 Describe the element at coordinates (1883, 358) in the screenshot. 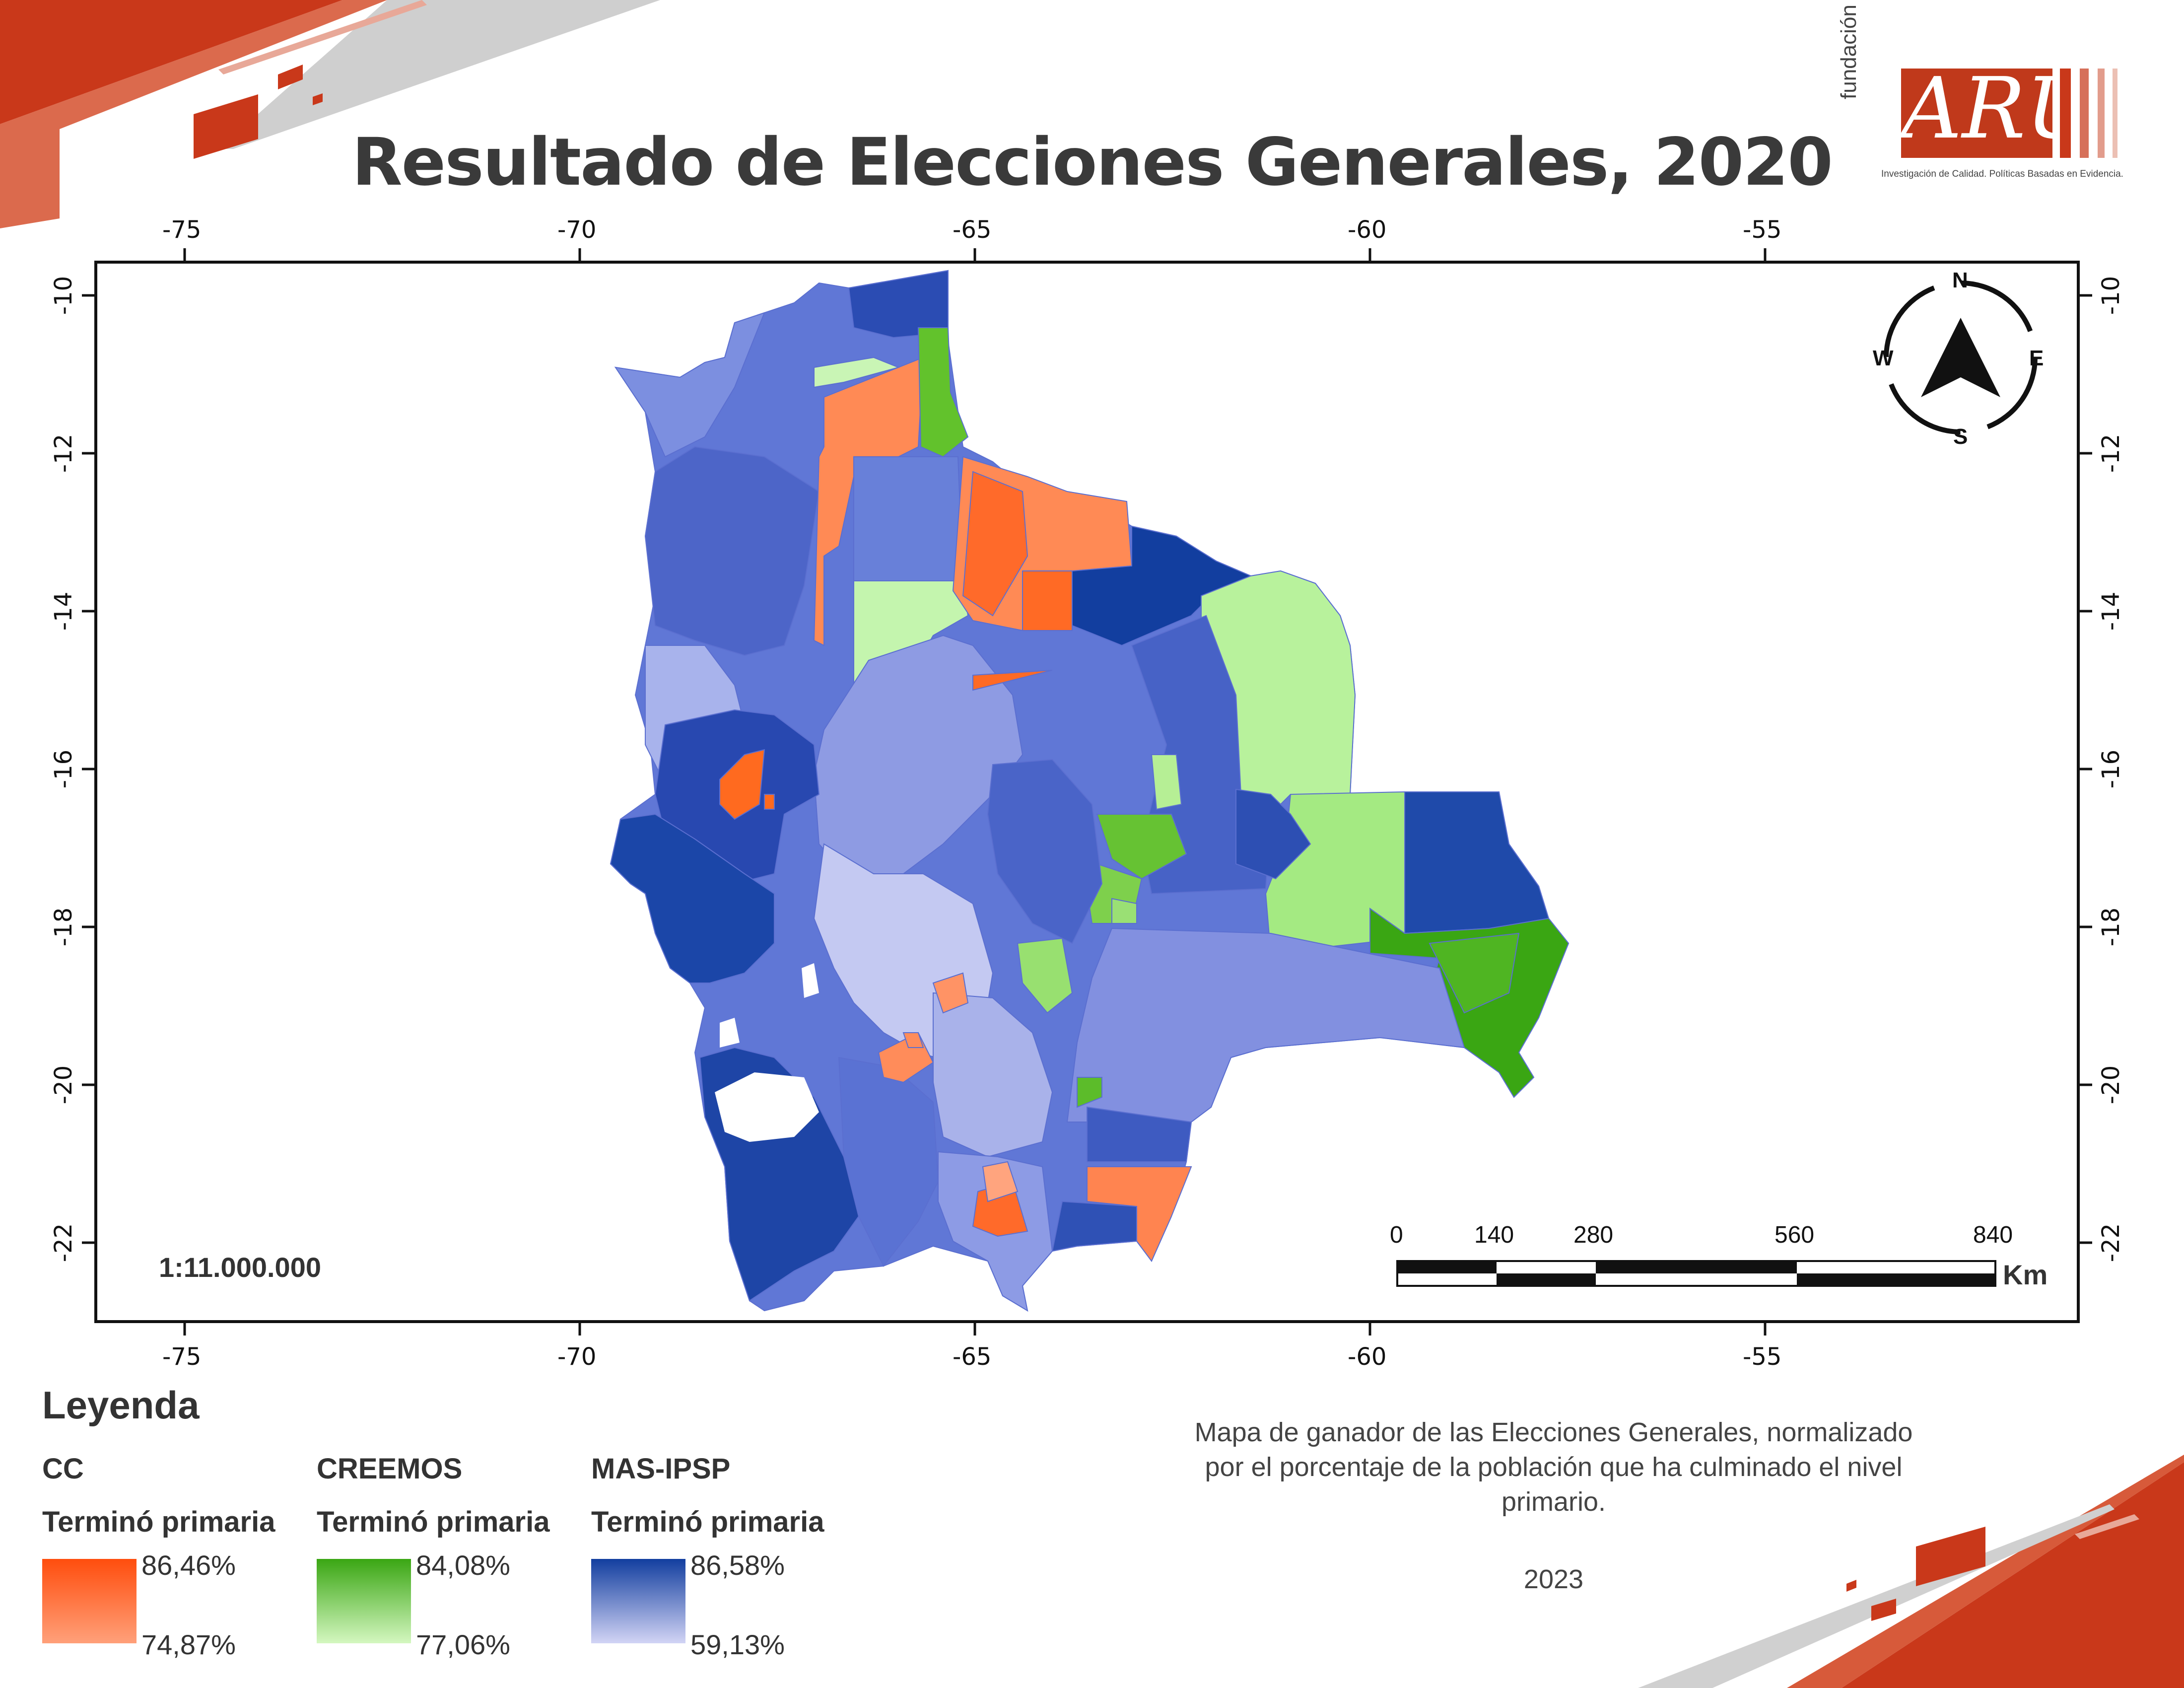

I see `compass-west: W` at that location.